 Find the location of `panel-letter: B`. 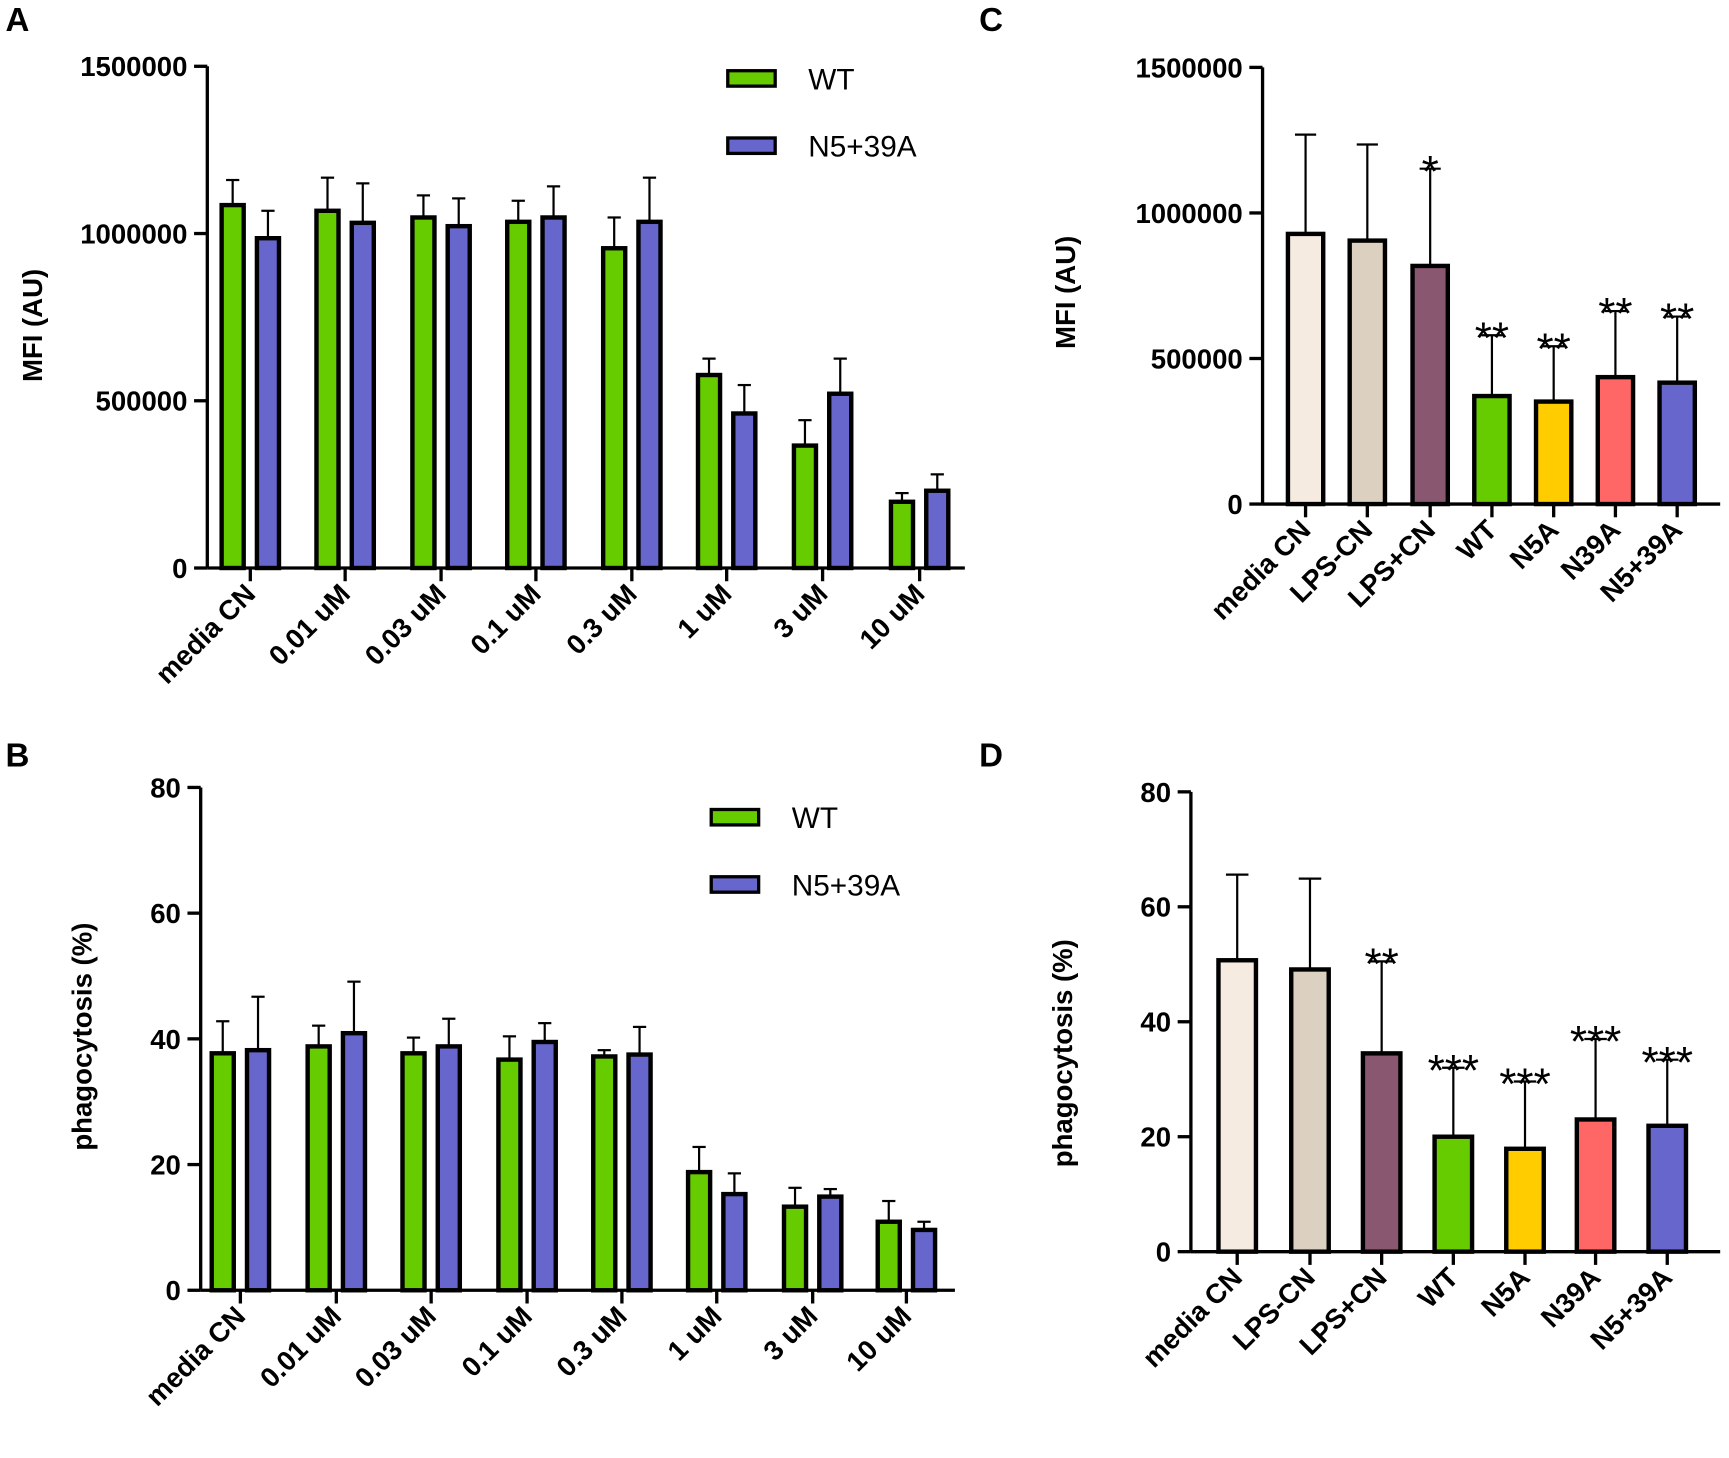

panel-letter: B is located at coordinates (18, 755).